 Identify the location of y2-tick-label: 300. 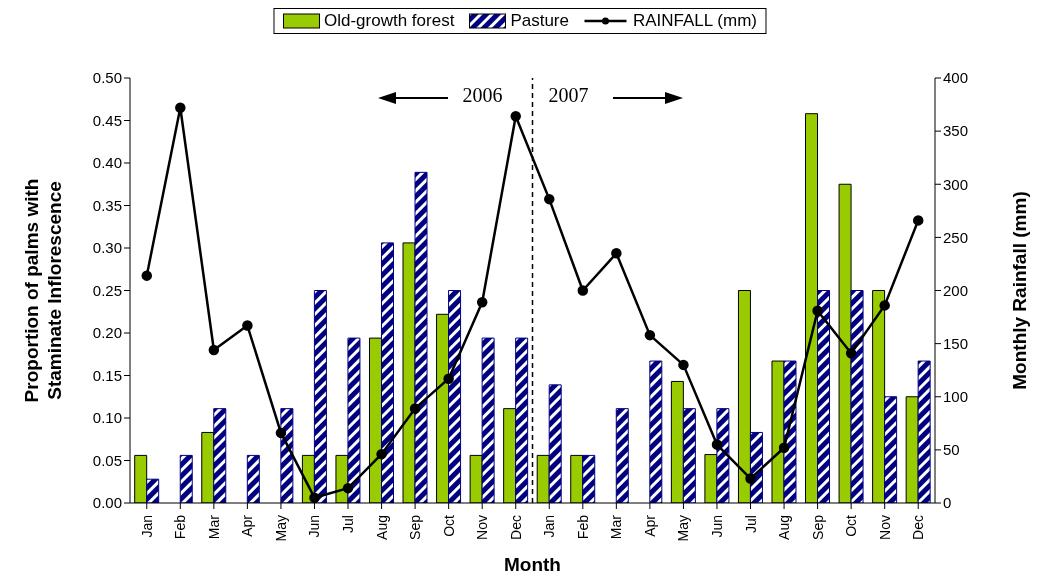
(956, 184).